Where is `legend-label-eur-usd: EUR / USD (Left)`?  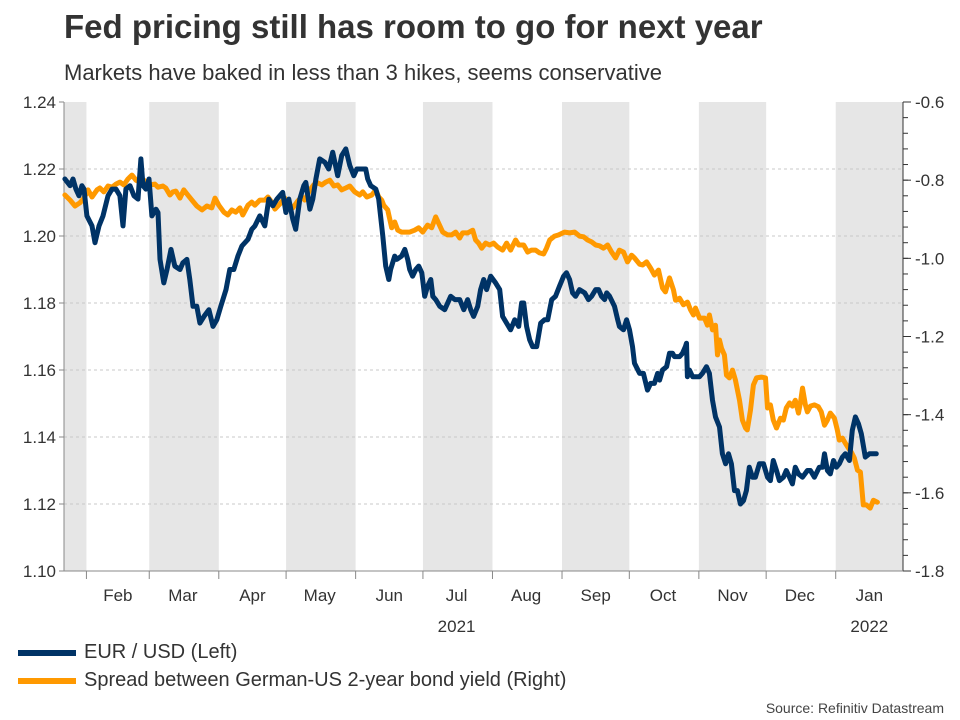 legend-label-eur-usd: EUR / USD (Left) is located at coordinates (161, 652).